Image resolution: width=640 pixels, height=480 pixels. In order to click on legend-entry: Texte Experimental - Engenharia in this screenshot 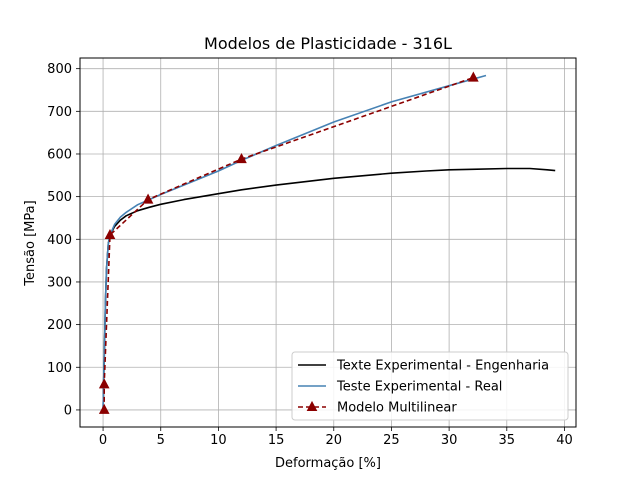, I will do `click(423, 366)`.